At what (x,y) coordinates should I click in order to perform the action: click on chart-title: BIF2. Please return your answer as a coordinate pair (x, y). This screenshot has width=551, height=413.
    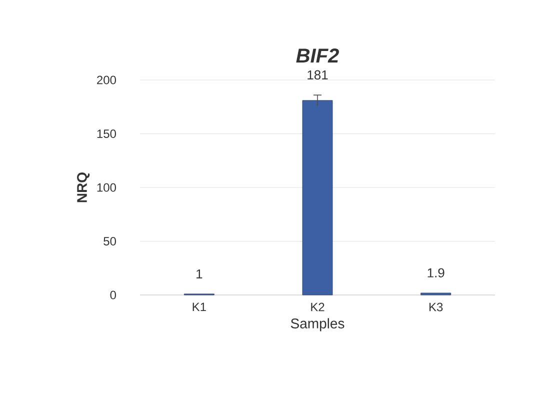
    Looking at the image, I should click on (317, 55).